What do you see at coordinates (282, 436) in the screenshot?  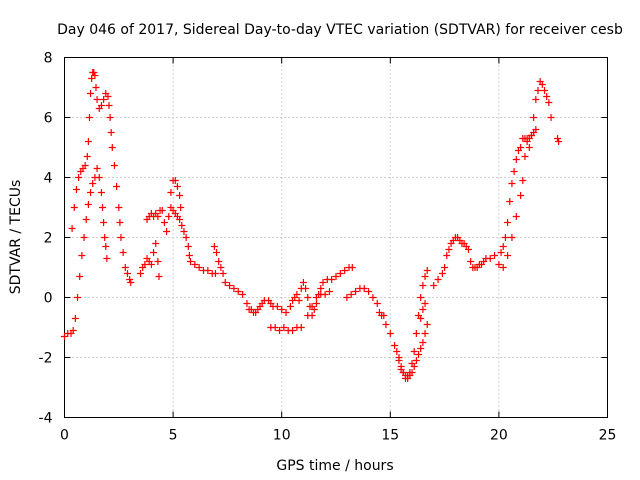 I see `x-tick-label: 10` at bounding box center [282, 436].